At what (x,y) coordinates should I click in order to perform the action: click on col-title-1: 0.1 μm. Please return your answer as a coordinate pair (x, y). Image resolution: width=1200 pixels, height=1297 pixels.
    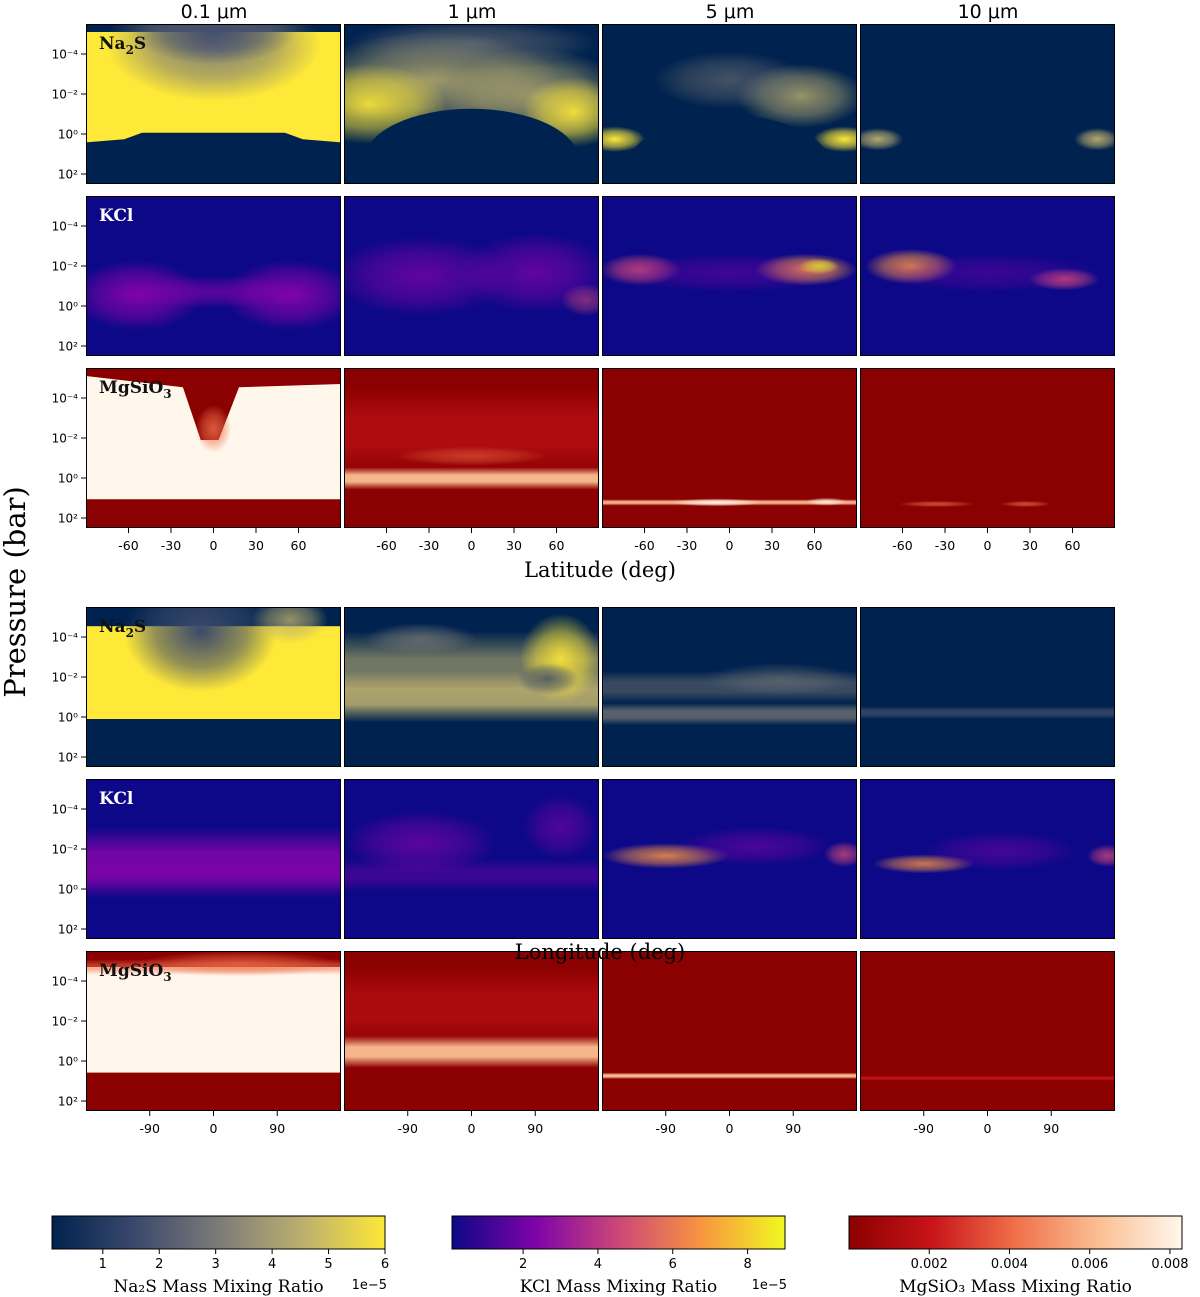
    Looking at the image, I should click on (214, 12).